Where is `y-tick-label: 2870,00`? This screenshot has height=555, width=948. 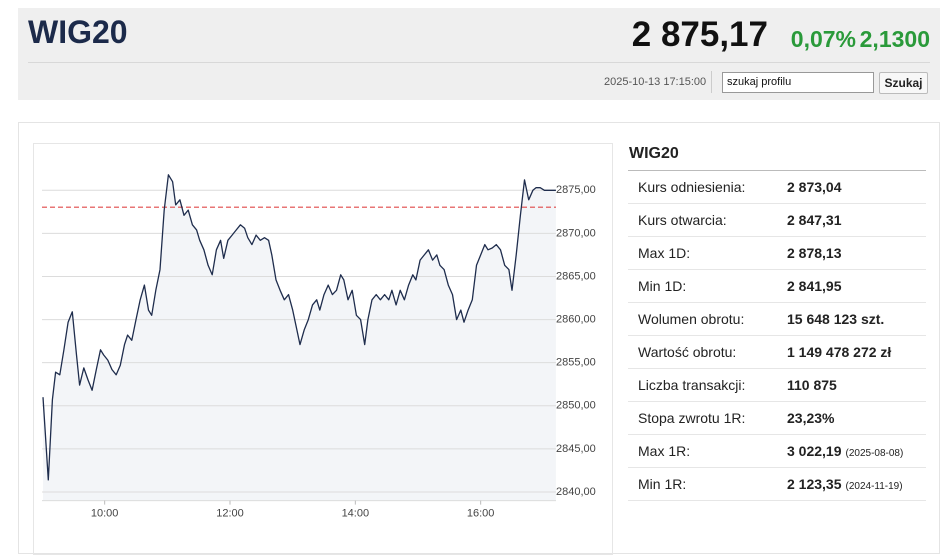
y-tick-label: 2870,00 is located at coordinates (576, 233).